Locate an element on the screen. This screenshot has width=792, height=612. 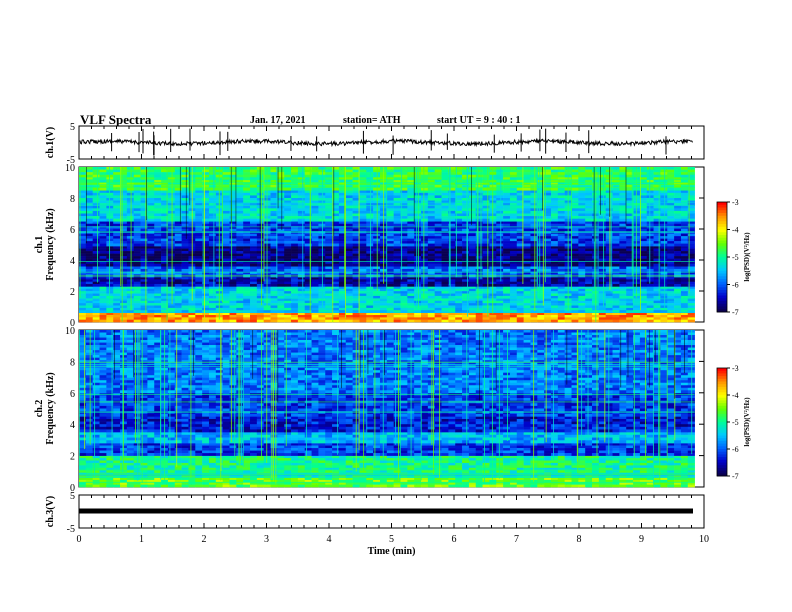
y-tick-label-3: 6 is located at coordinates (72, 394).